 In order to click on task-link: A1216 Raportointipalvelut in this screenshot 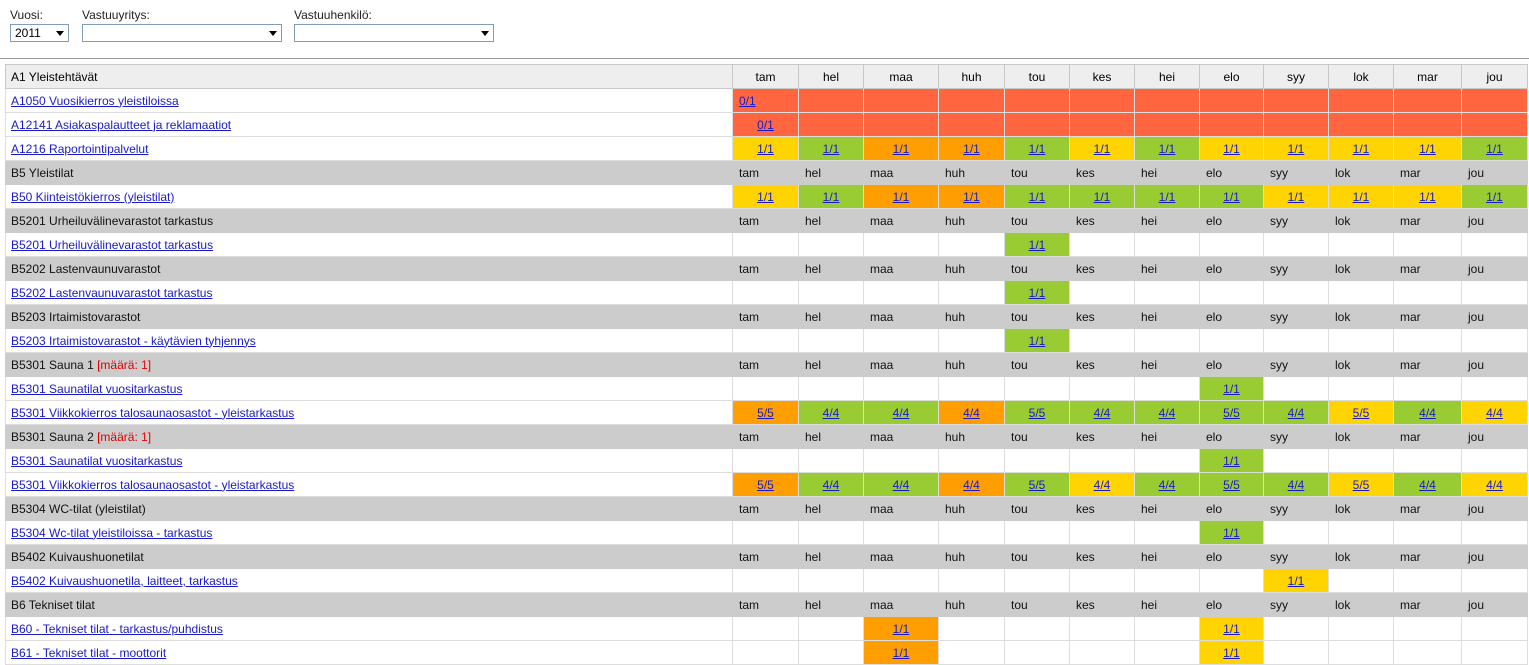, I will do `click(80, 148)`.